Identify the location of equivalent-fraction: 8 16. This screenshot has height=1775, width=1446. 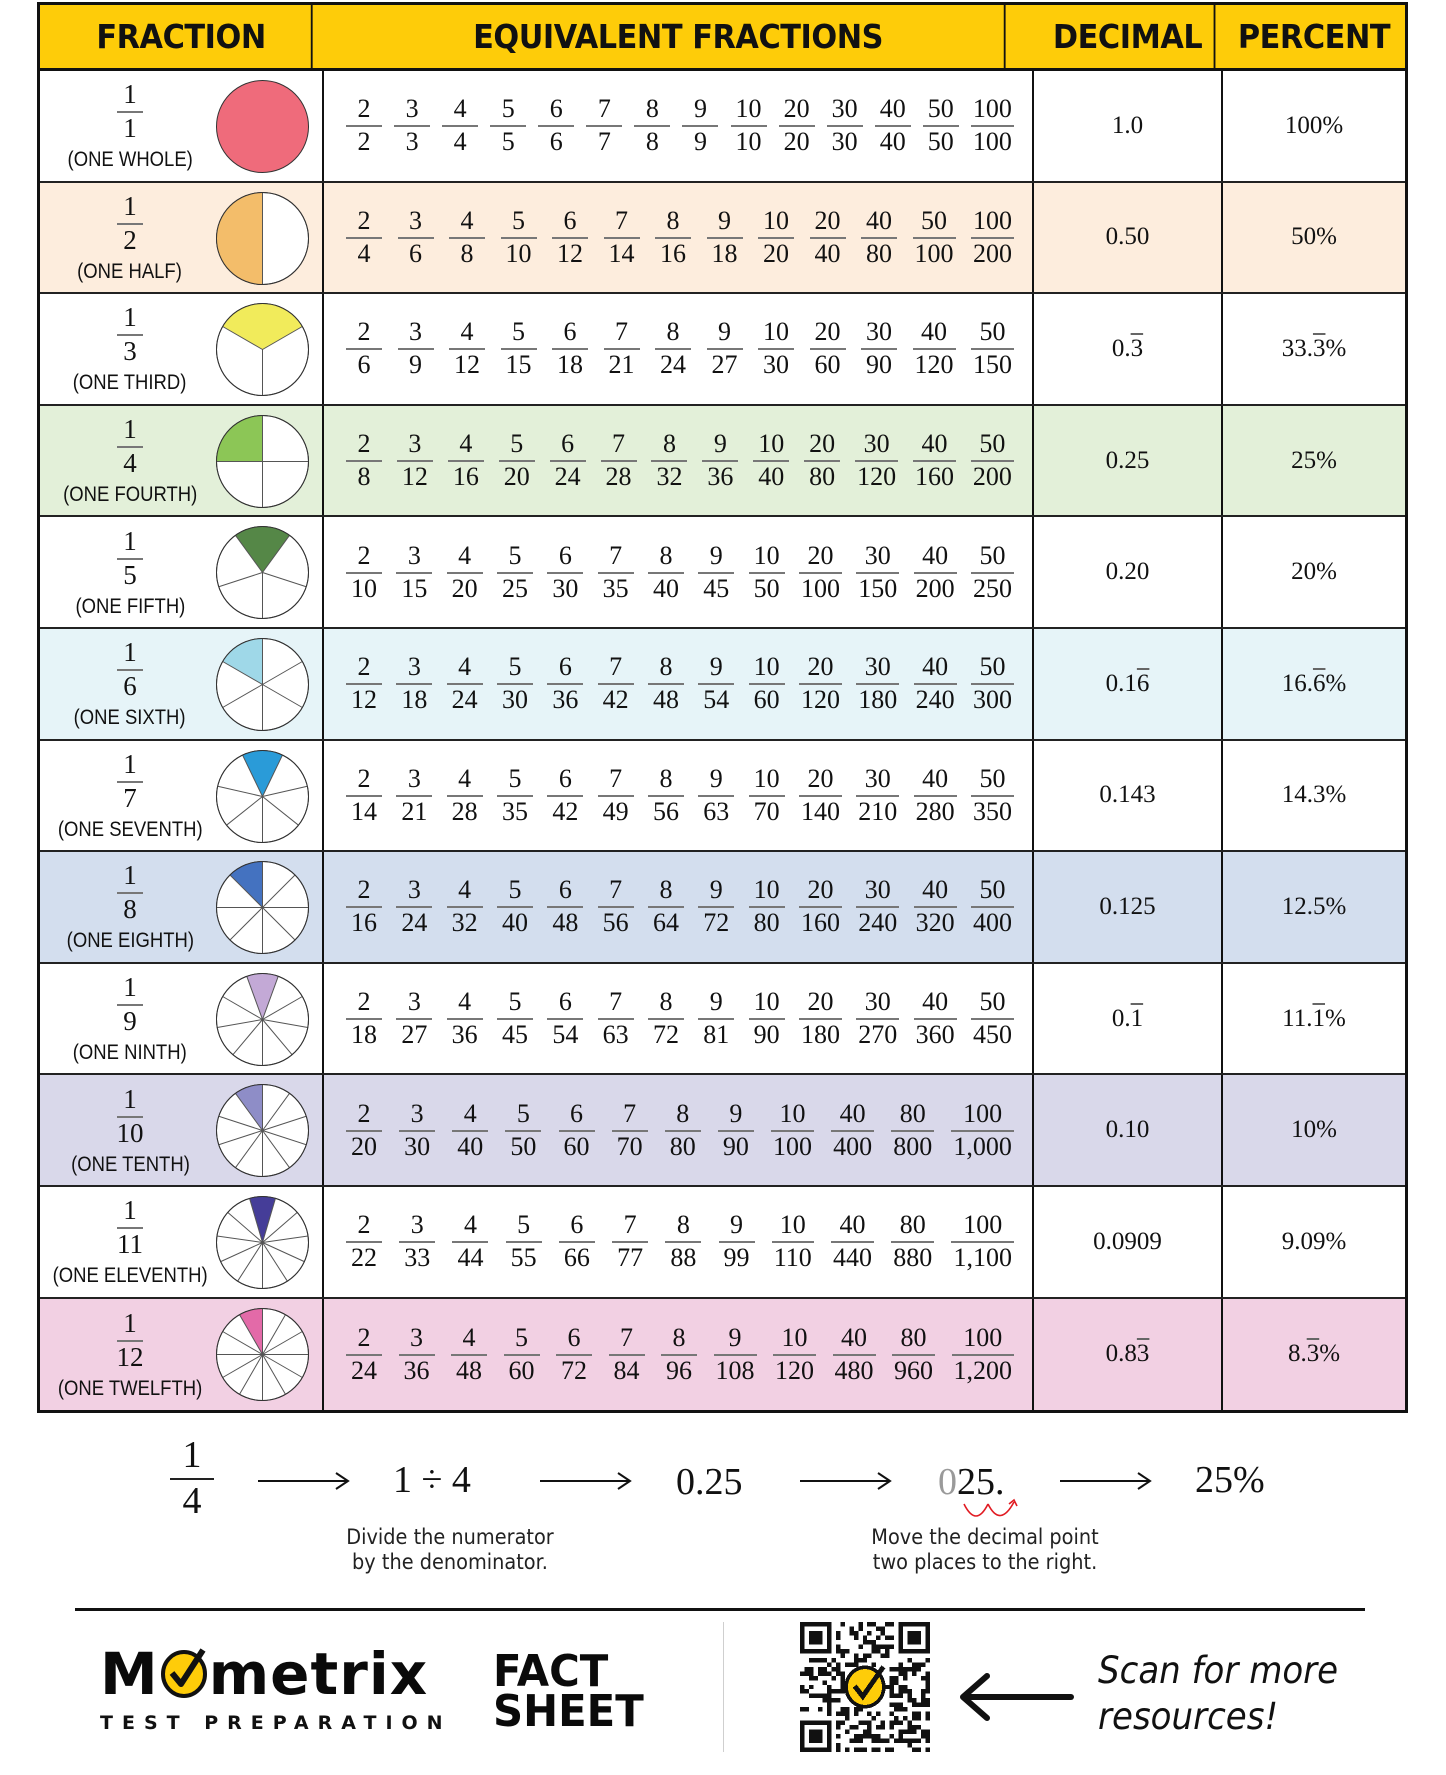
(673, 237).